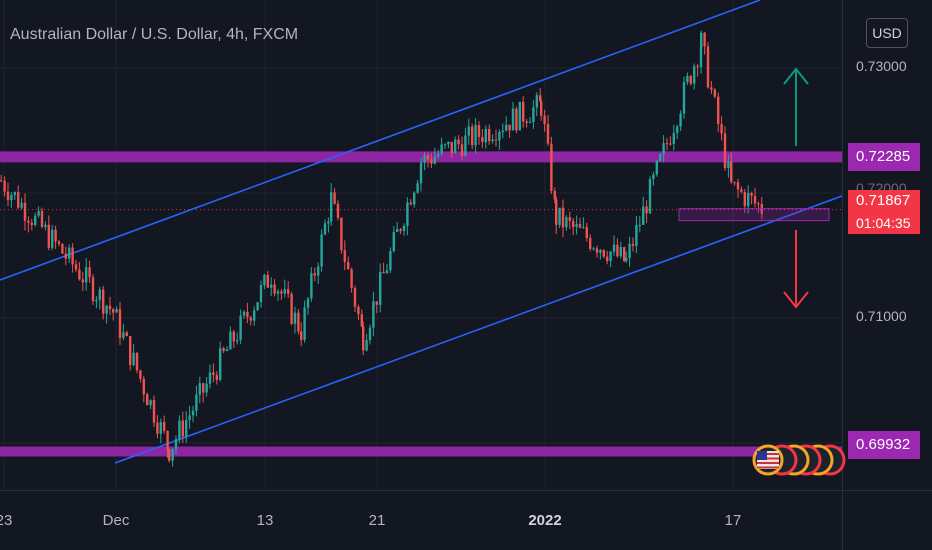 The image size is (932, 550). I want to click on countdown-tag: 01:04:35, so click(884, 223).